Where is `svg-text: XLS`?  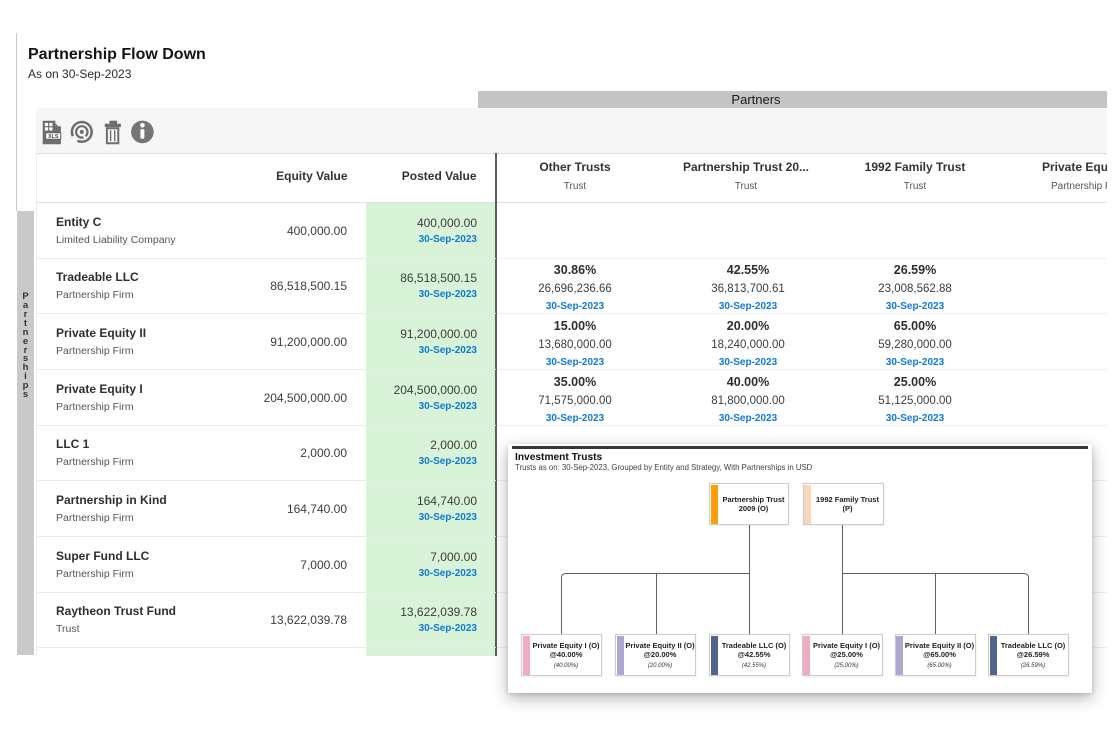
svg-text: XLS is located at coordinates (53, 137).